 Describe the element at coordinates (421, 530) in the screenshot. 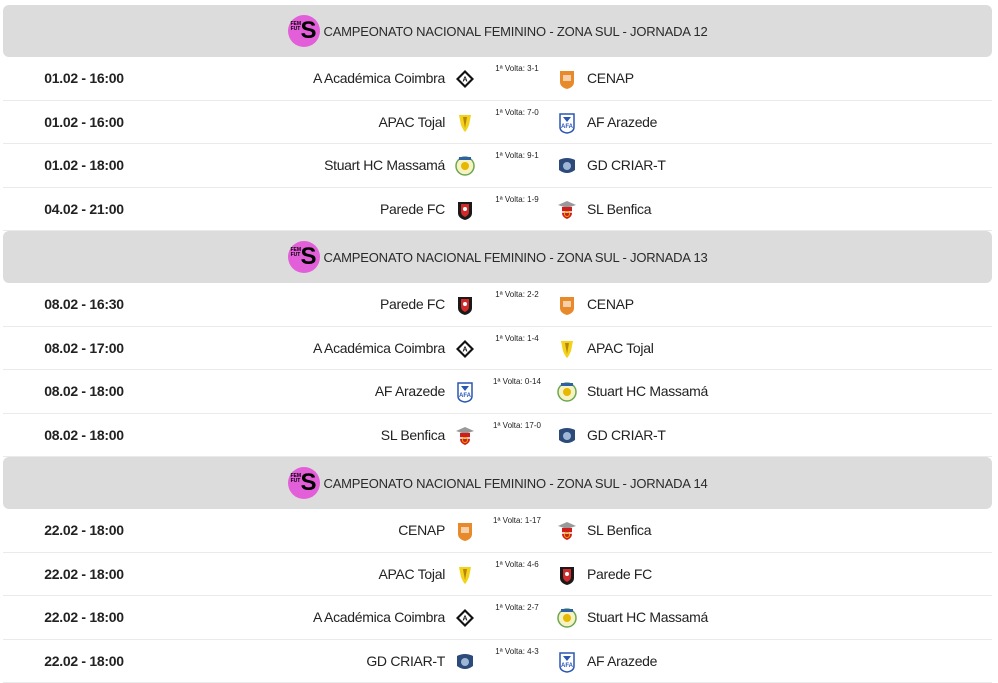

I see `home-team: CENAP` at that location.